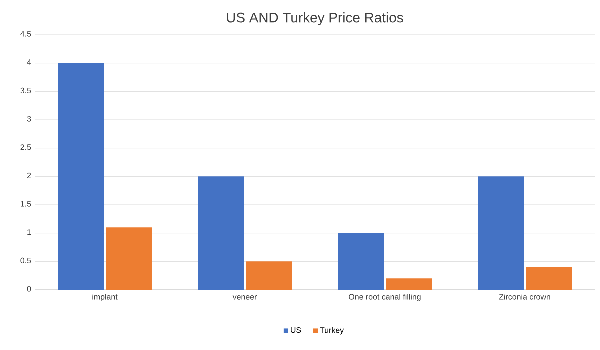  What do you see at coordinates (315, 19) in the screenshot?
I see `chart-title: US AND Turkey Price Ratios` at bounding box center [315, 19].